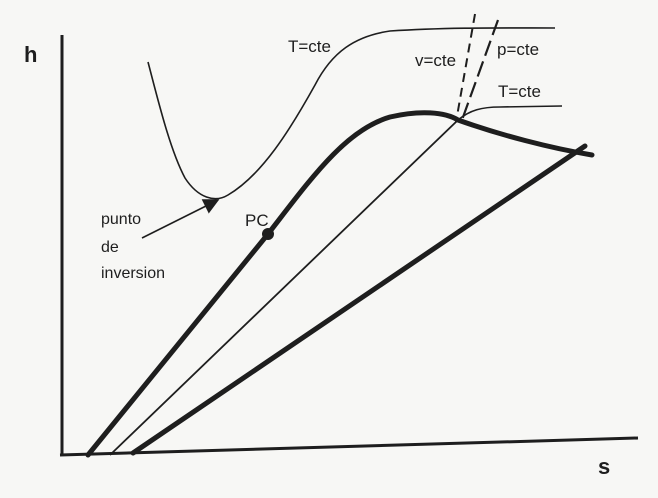  What do you see at coordinates (480, 70) in the screenshot?
I see `isobar-dashed` at bounding box center [480, 70].